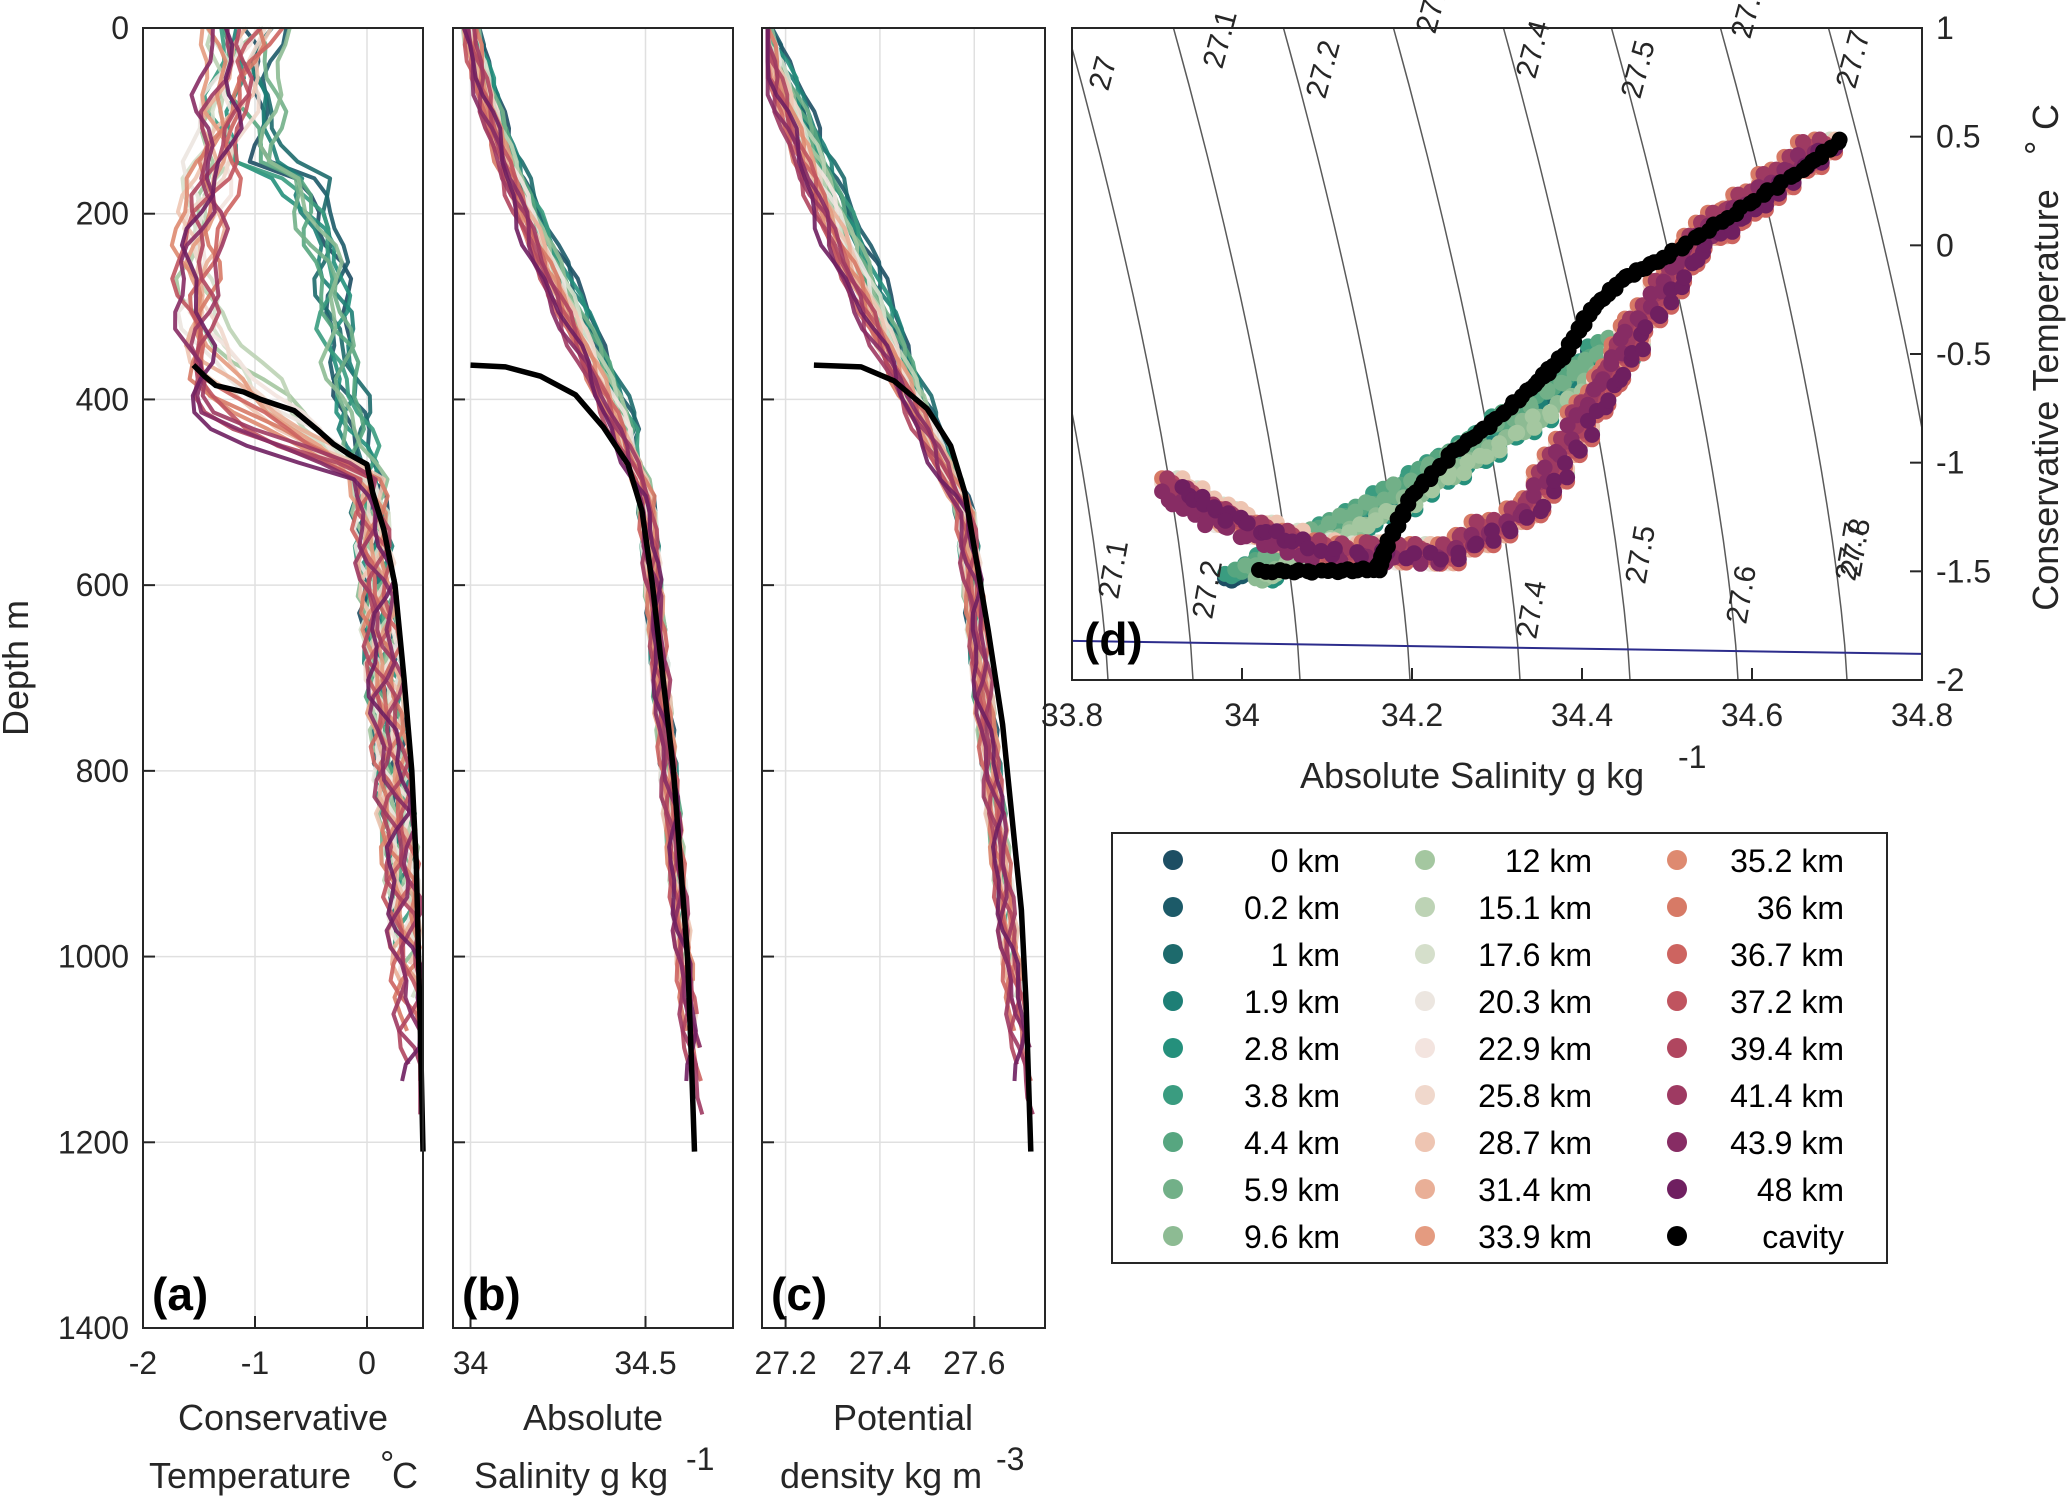 The image size is (2067, 1498). Describe the element at coordinates (2045, 400) in the screenshot. I see `panel-d-ylabel: Conservative Temperature` at that location.